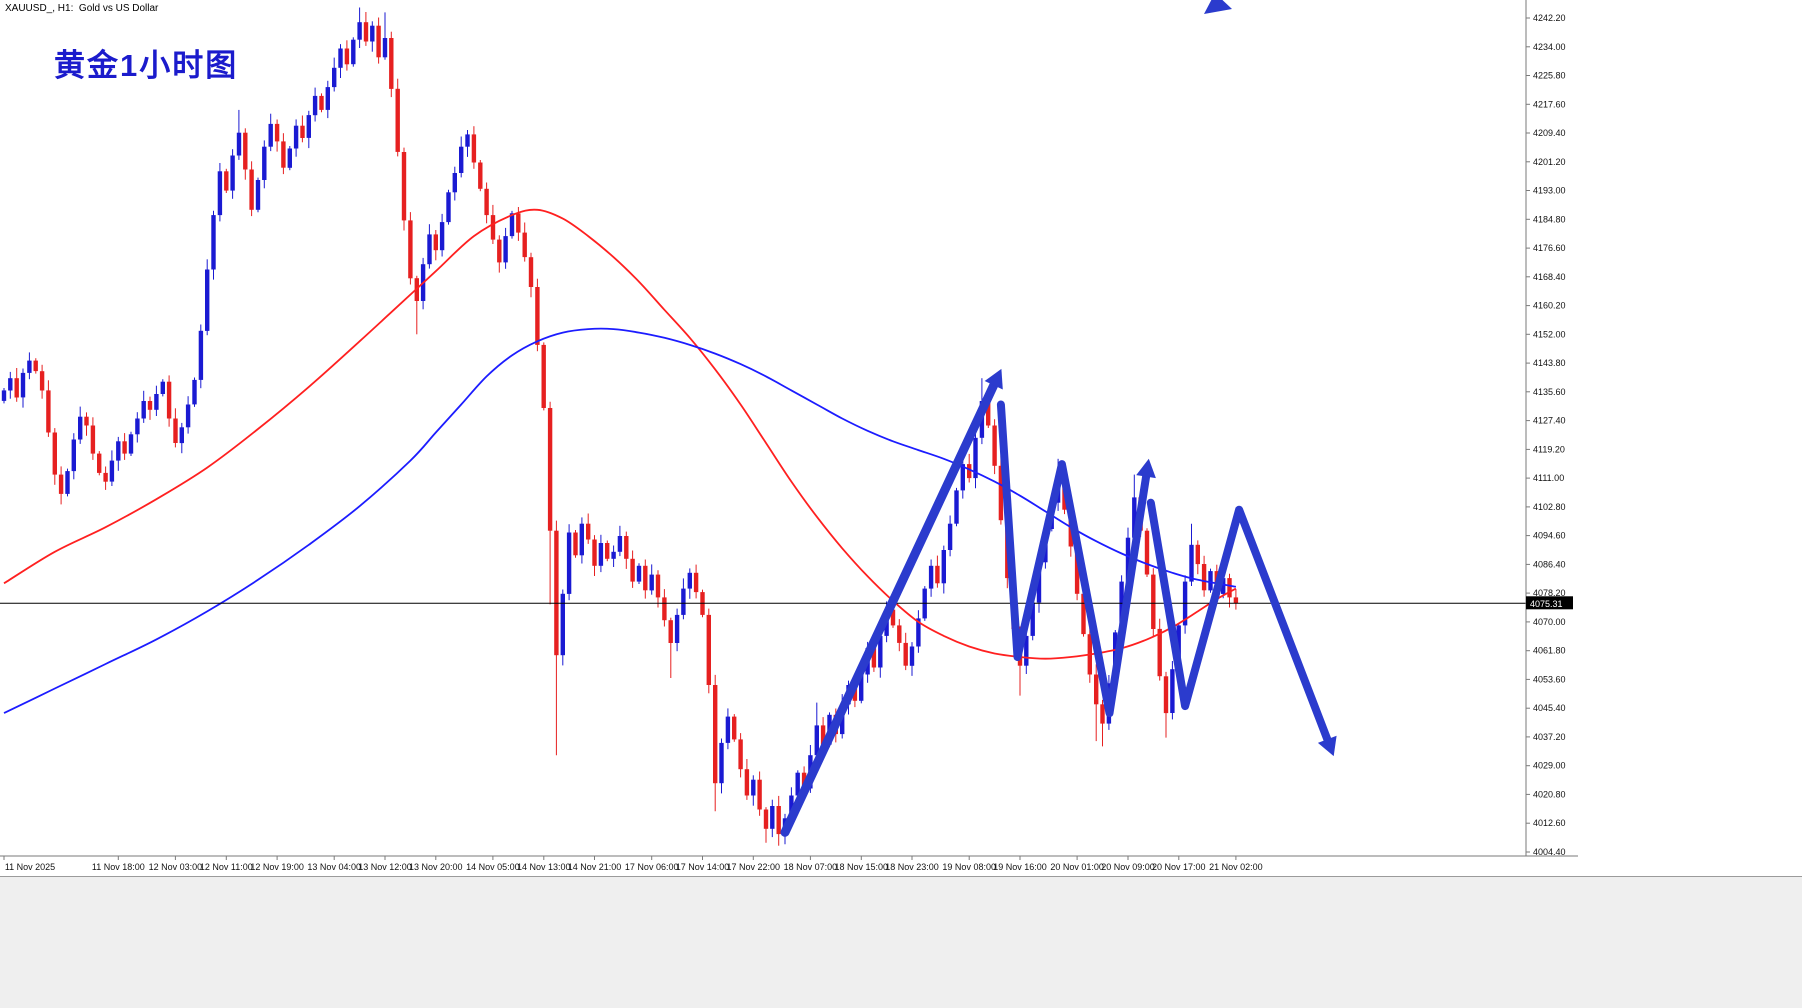 The width and height of the screenshot is (1802, 1008). Describe the element at coordinates (652, 867) in the screenshot. I see `svg-text: 17 Nov 06:00` at that location.